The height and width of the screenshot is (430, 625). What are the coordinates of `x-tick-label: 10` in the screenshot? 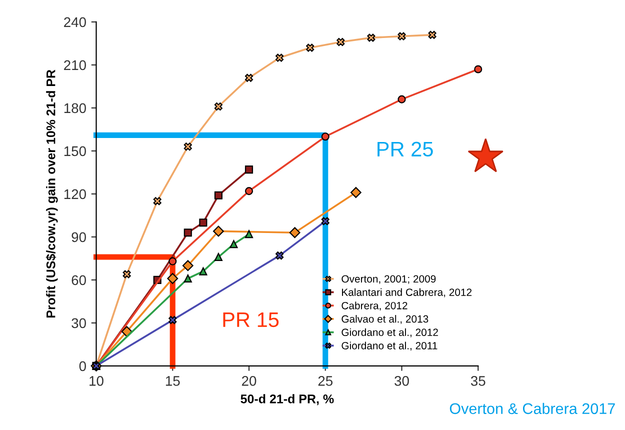 It's located at (97, 381).